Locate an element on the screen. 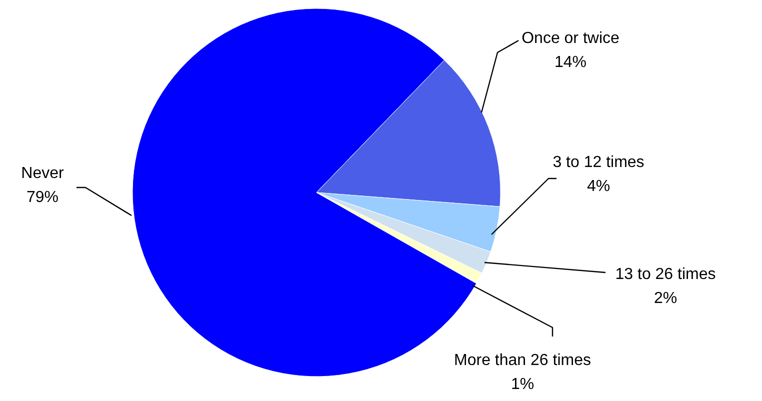 Image resolution: width=762 pixels, height=401 pixels. slice-label: More than 26 times is located at coordinates (522, 360).